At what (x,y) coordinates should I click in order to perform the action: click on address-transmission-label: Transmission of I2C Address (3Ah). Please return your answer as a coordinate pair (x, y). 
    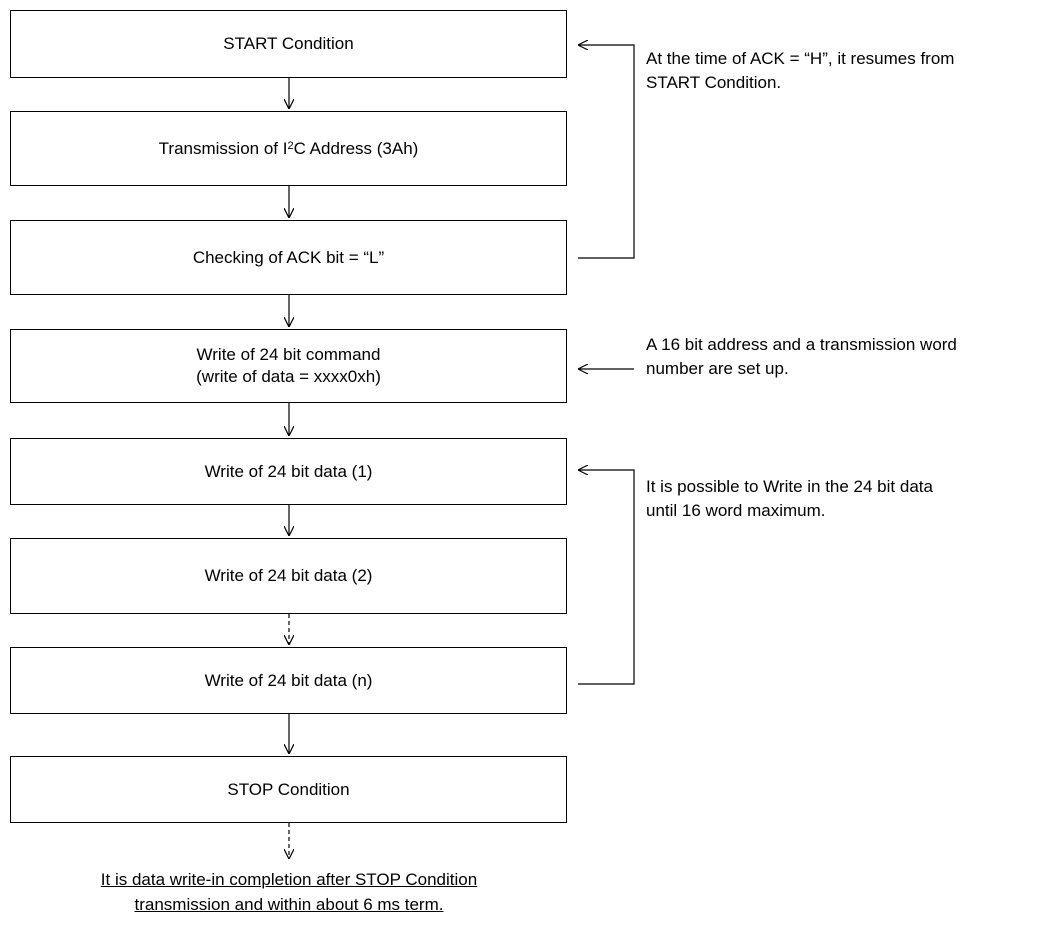
    Looking at the image, I should click on (288, 148).